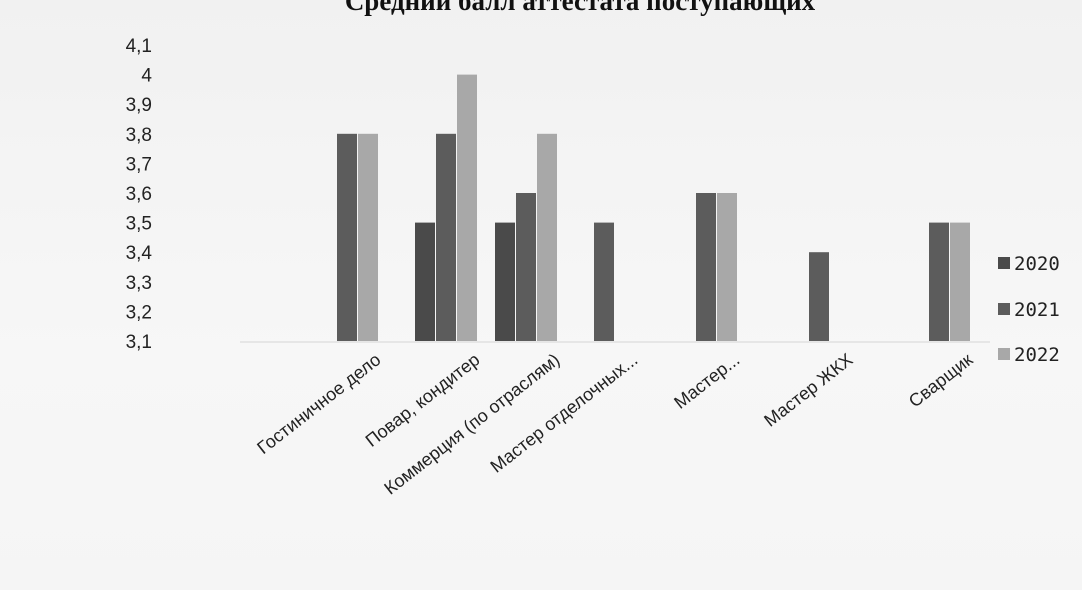 The height and width of the screenshot is (590, 1082). What do you see at coordinates (1004, 354) in the screenshot?
I see `legend-swatch-2022` at bounding box center [1004, 354].